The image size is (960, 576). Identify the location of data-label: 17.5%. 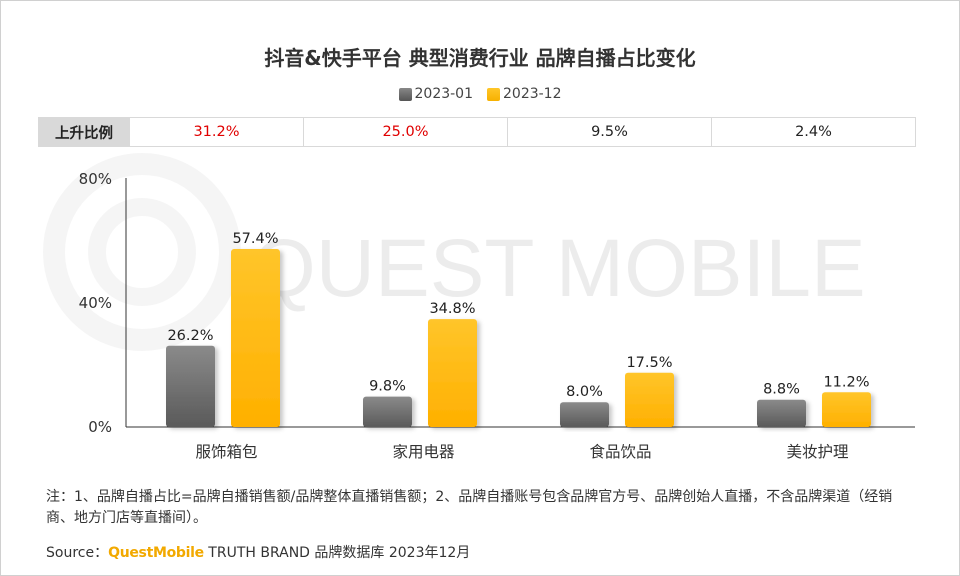
(649, 363).